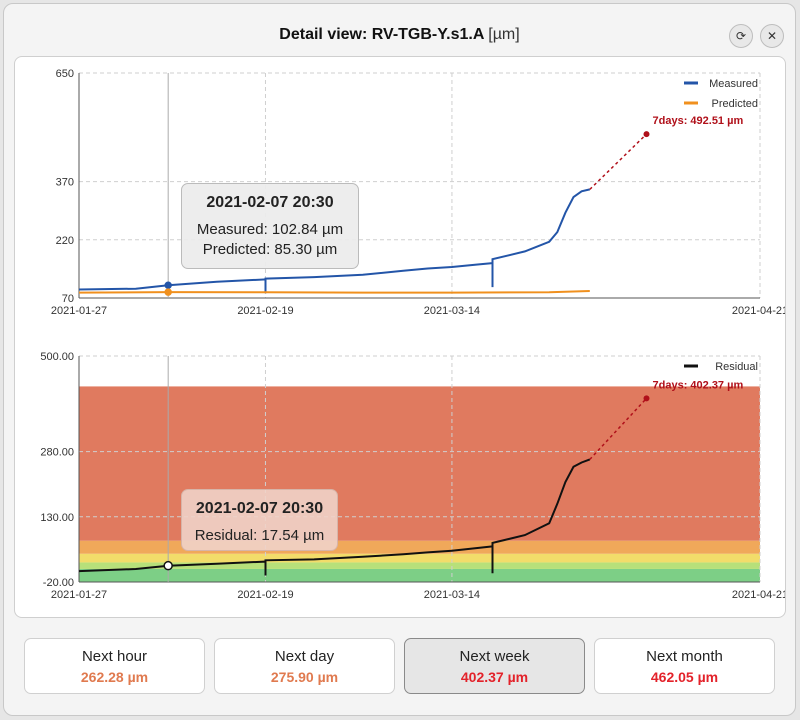 The image size is (800, 720). Describe the element at coordinates (733, 84) in the screenshot. I see `legend-label: Measured` at that location.